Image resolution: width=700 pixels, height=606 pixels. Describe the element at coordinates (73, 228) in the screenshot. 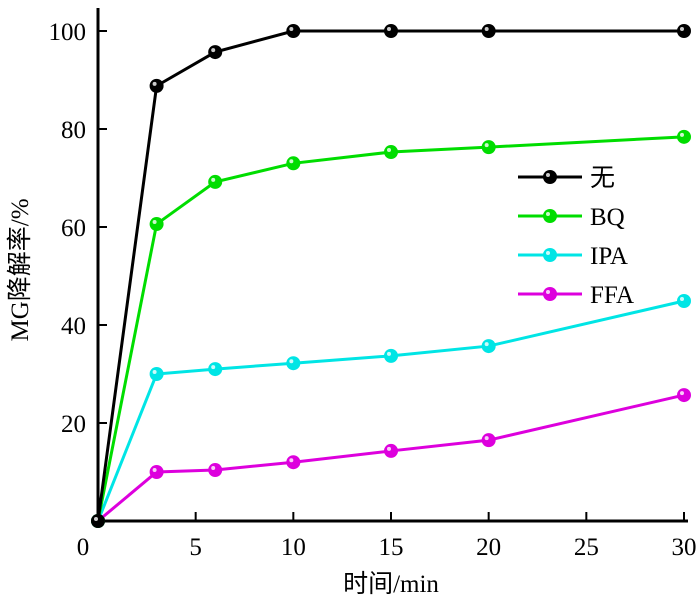

I see `y-tick-label: 60` at that location.